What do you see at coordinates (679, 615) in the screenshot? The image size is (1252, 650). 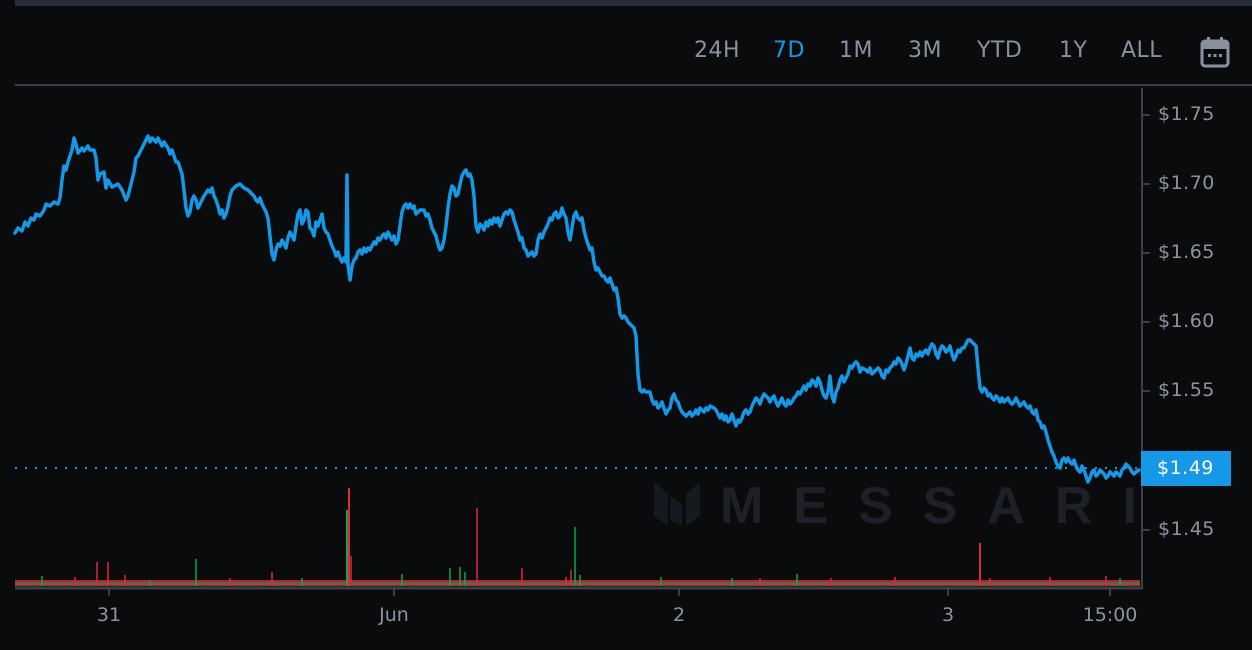 I see `x-tick-label: 2` at bounding box center [679, 615].